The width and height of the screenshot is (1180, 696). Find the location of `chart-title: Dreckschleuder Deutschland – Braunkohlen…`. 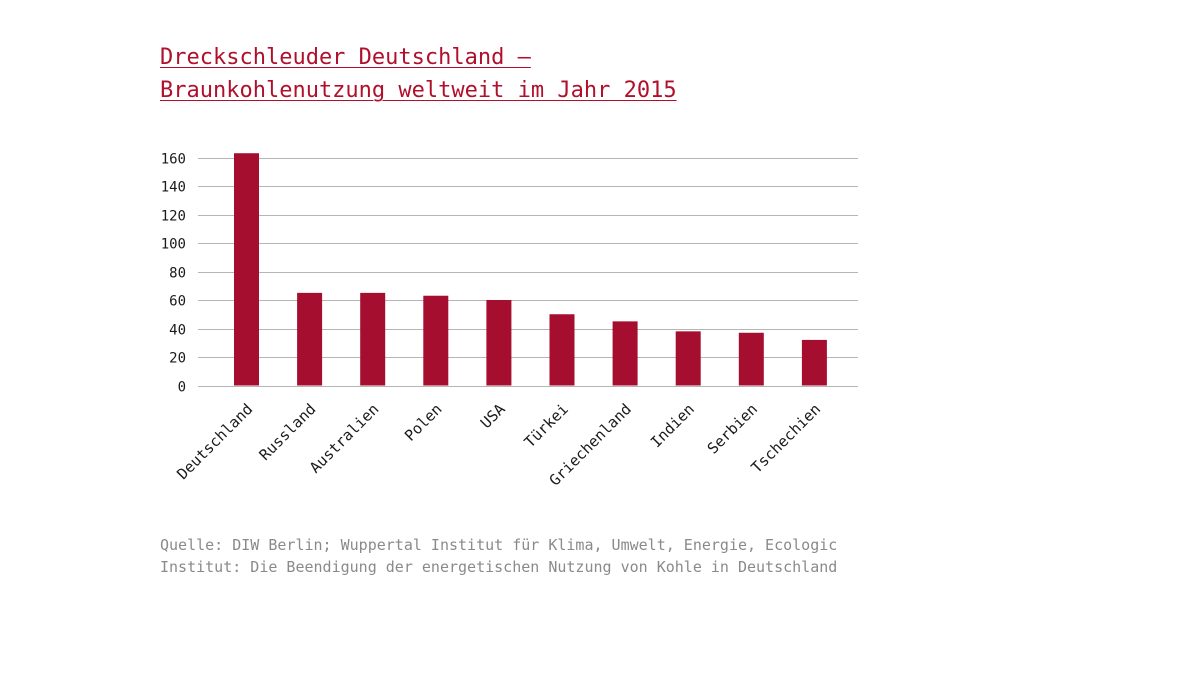

chart-title: Dreckschleuder Deutschland – Braunkohlen… is located at coordinates (418, 74).